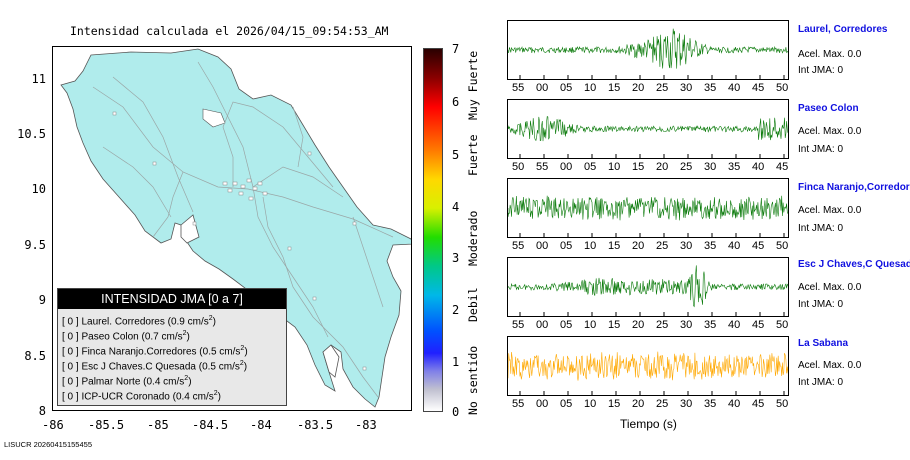  What do you see at coordinates (843, 29) in the screenshot?
I see `station-name: Laurel, Corredores` at bounding box center [843, 29].